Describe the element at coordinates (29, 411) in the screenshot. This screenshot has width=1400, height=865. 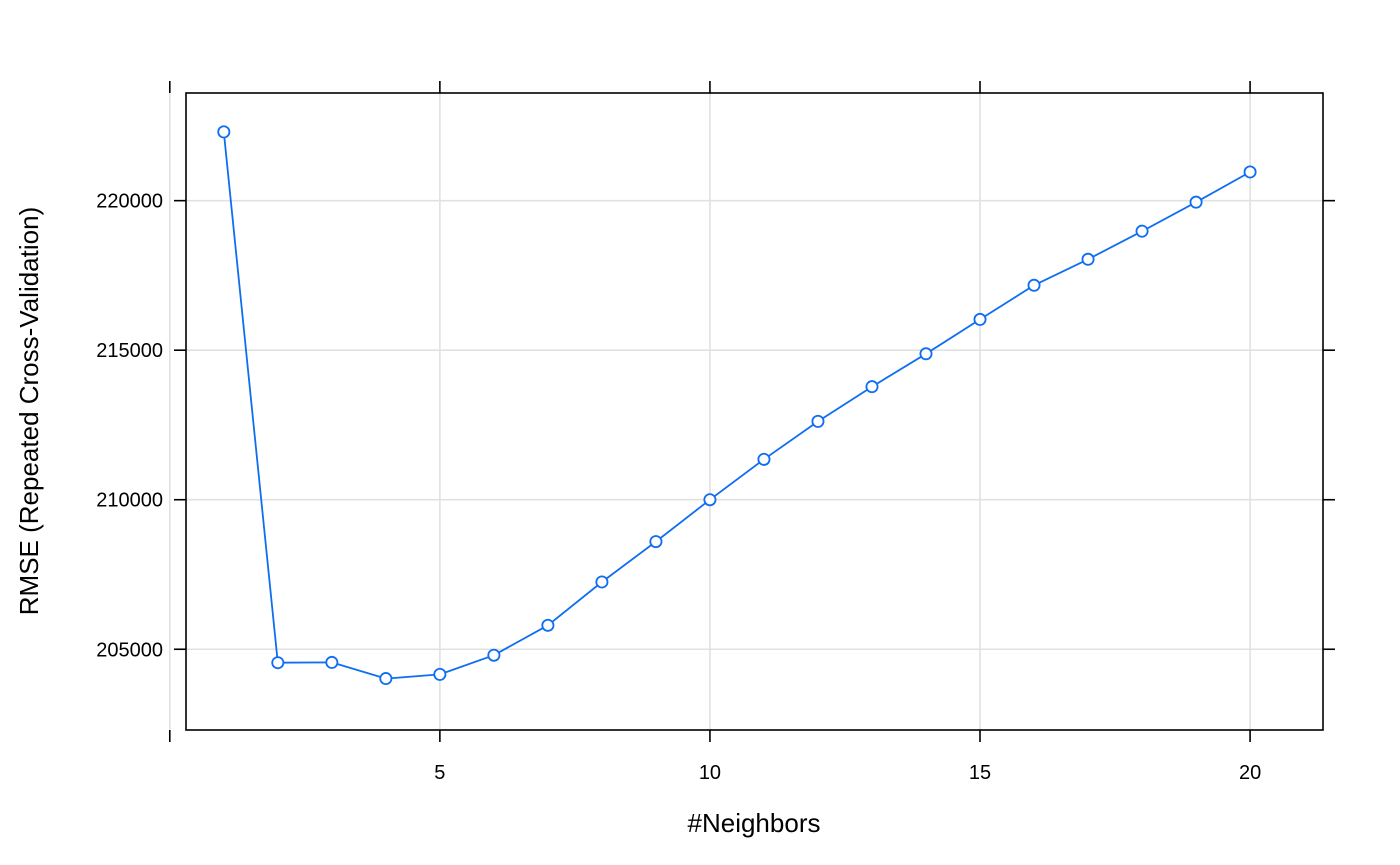
I see `y-axis-title: RMSE (Repeated Cross-Validation)` at that location.